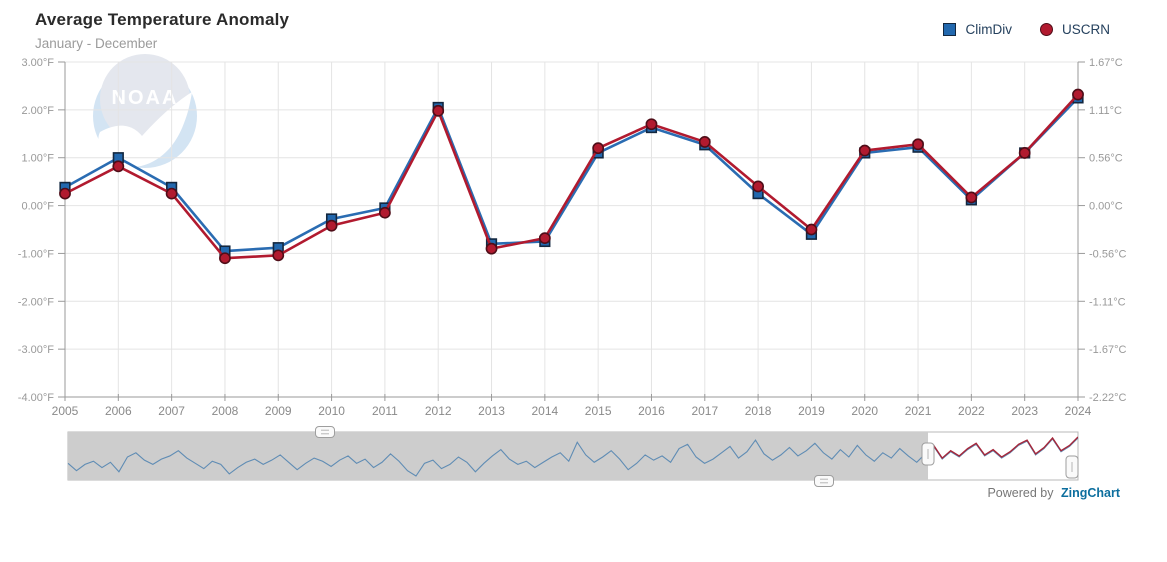  Describe the element at coordinates (1107, 254) in the screenshot. I see `svg-text: -0.56°C` at that location.